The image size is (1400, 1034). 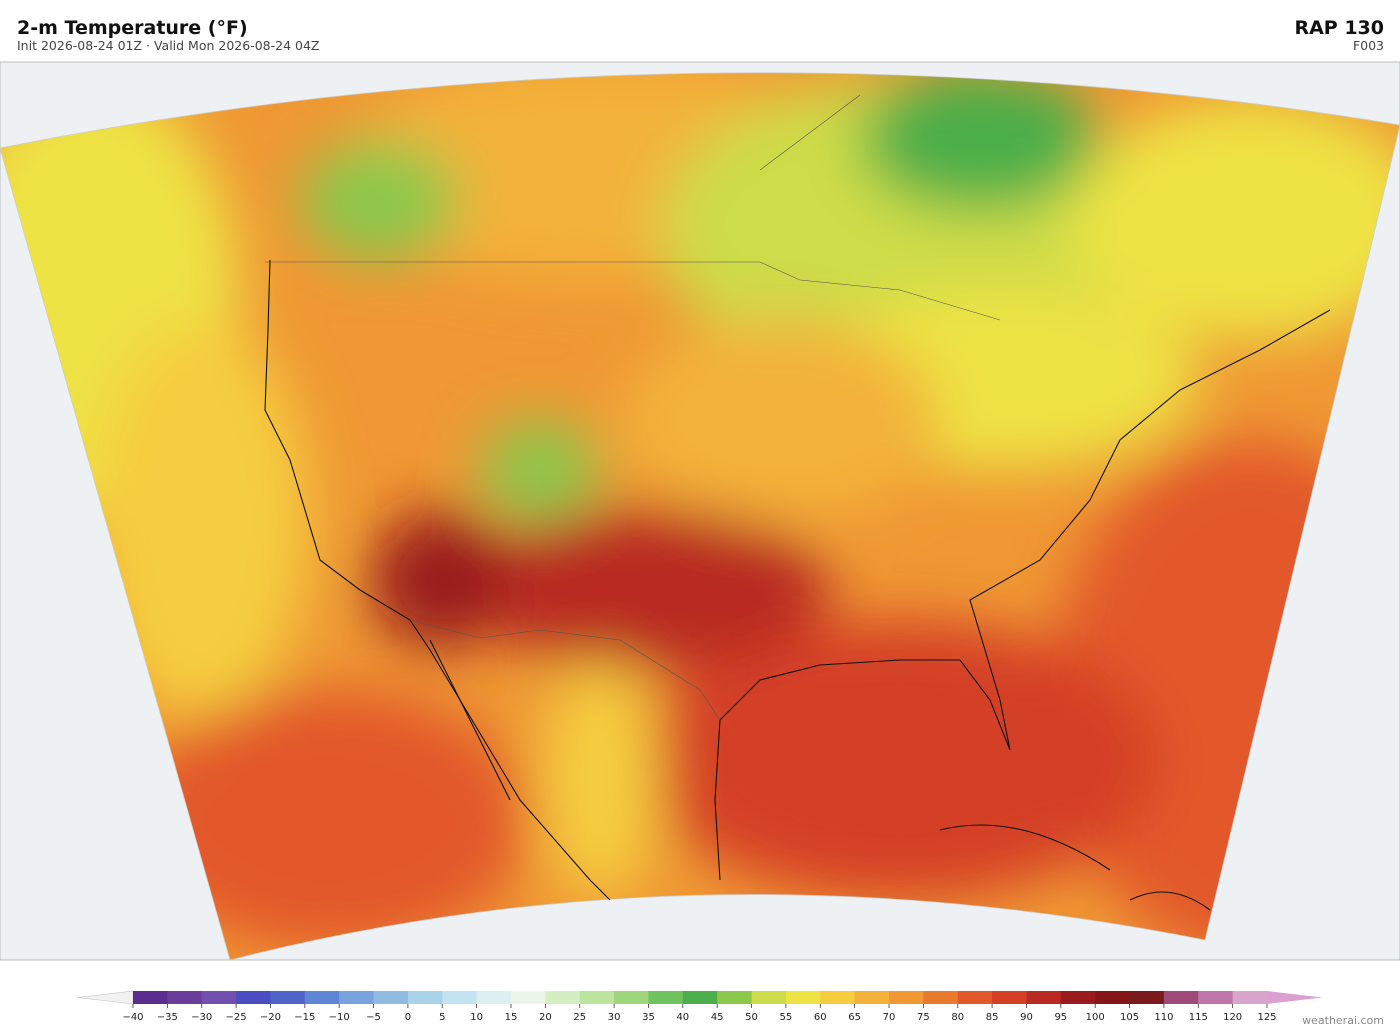 What do you see at coordinates (1060, 1017) in the screenshot?
I see `colorbar-tick-label: 95` at bounding box center [1060, 1017].